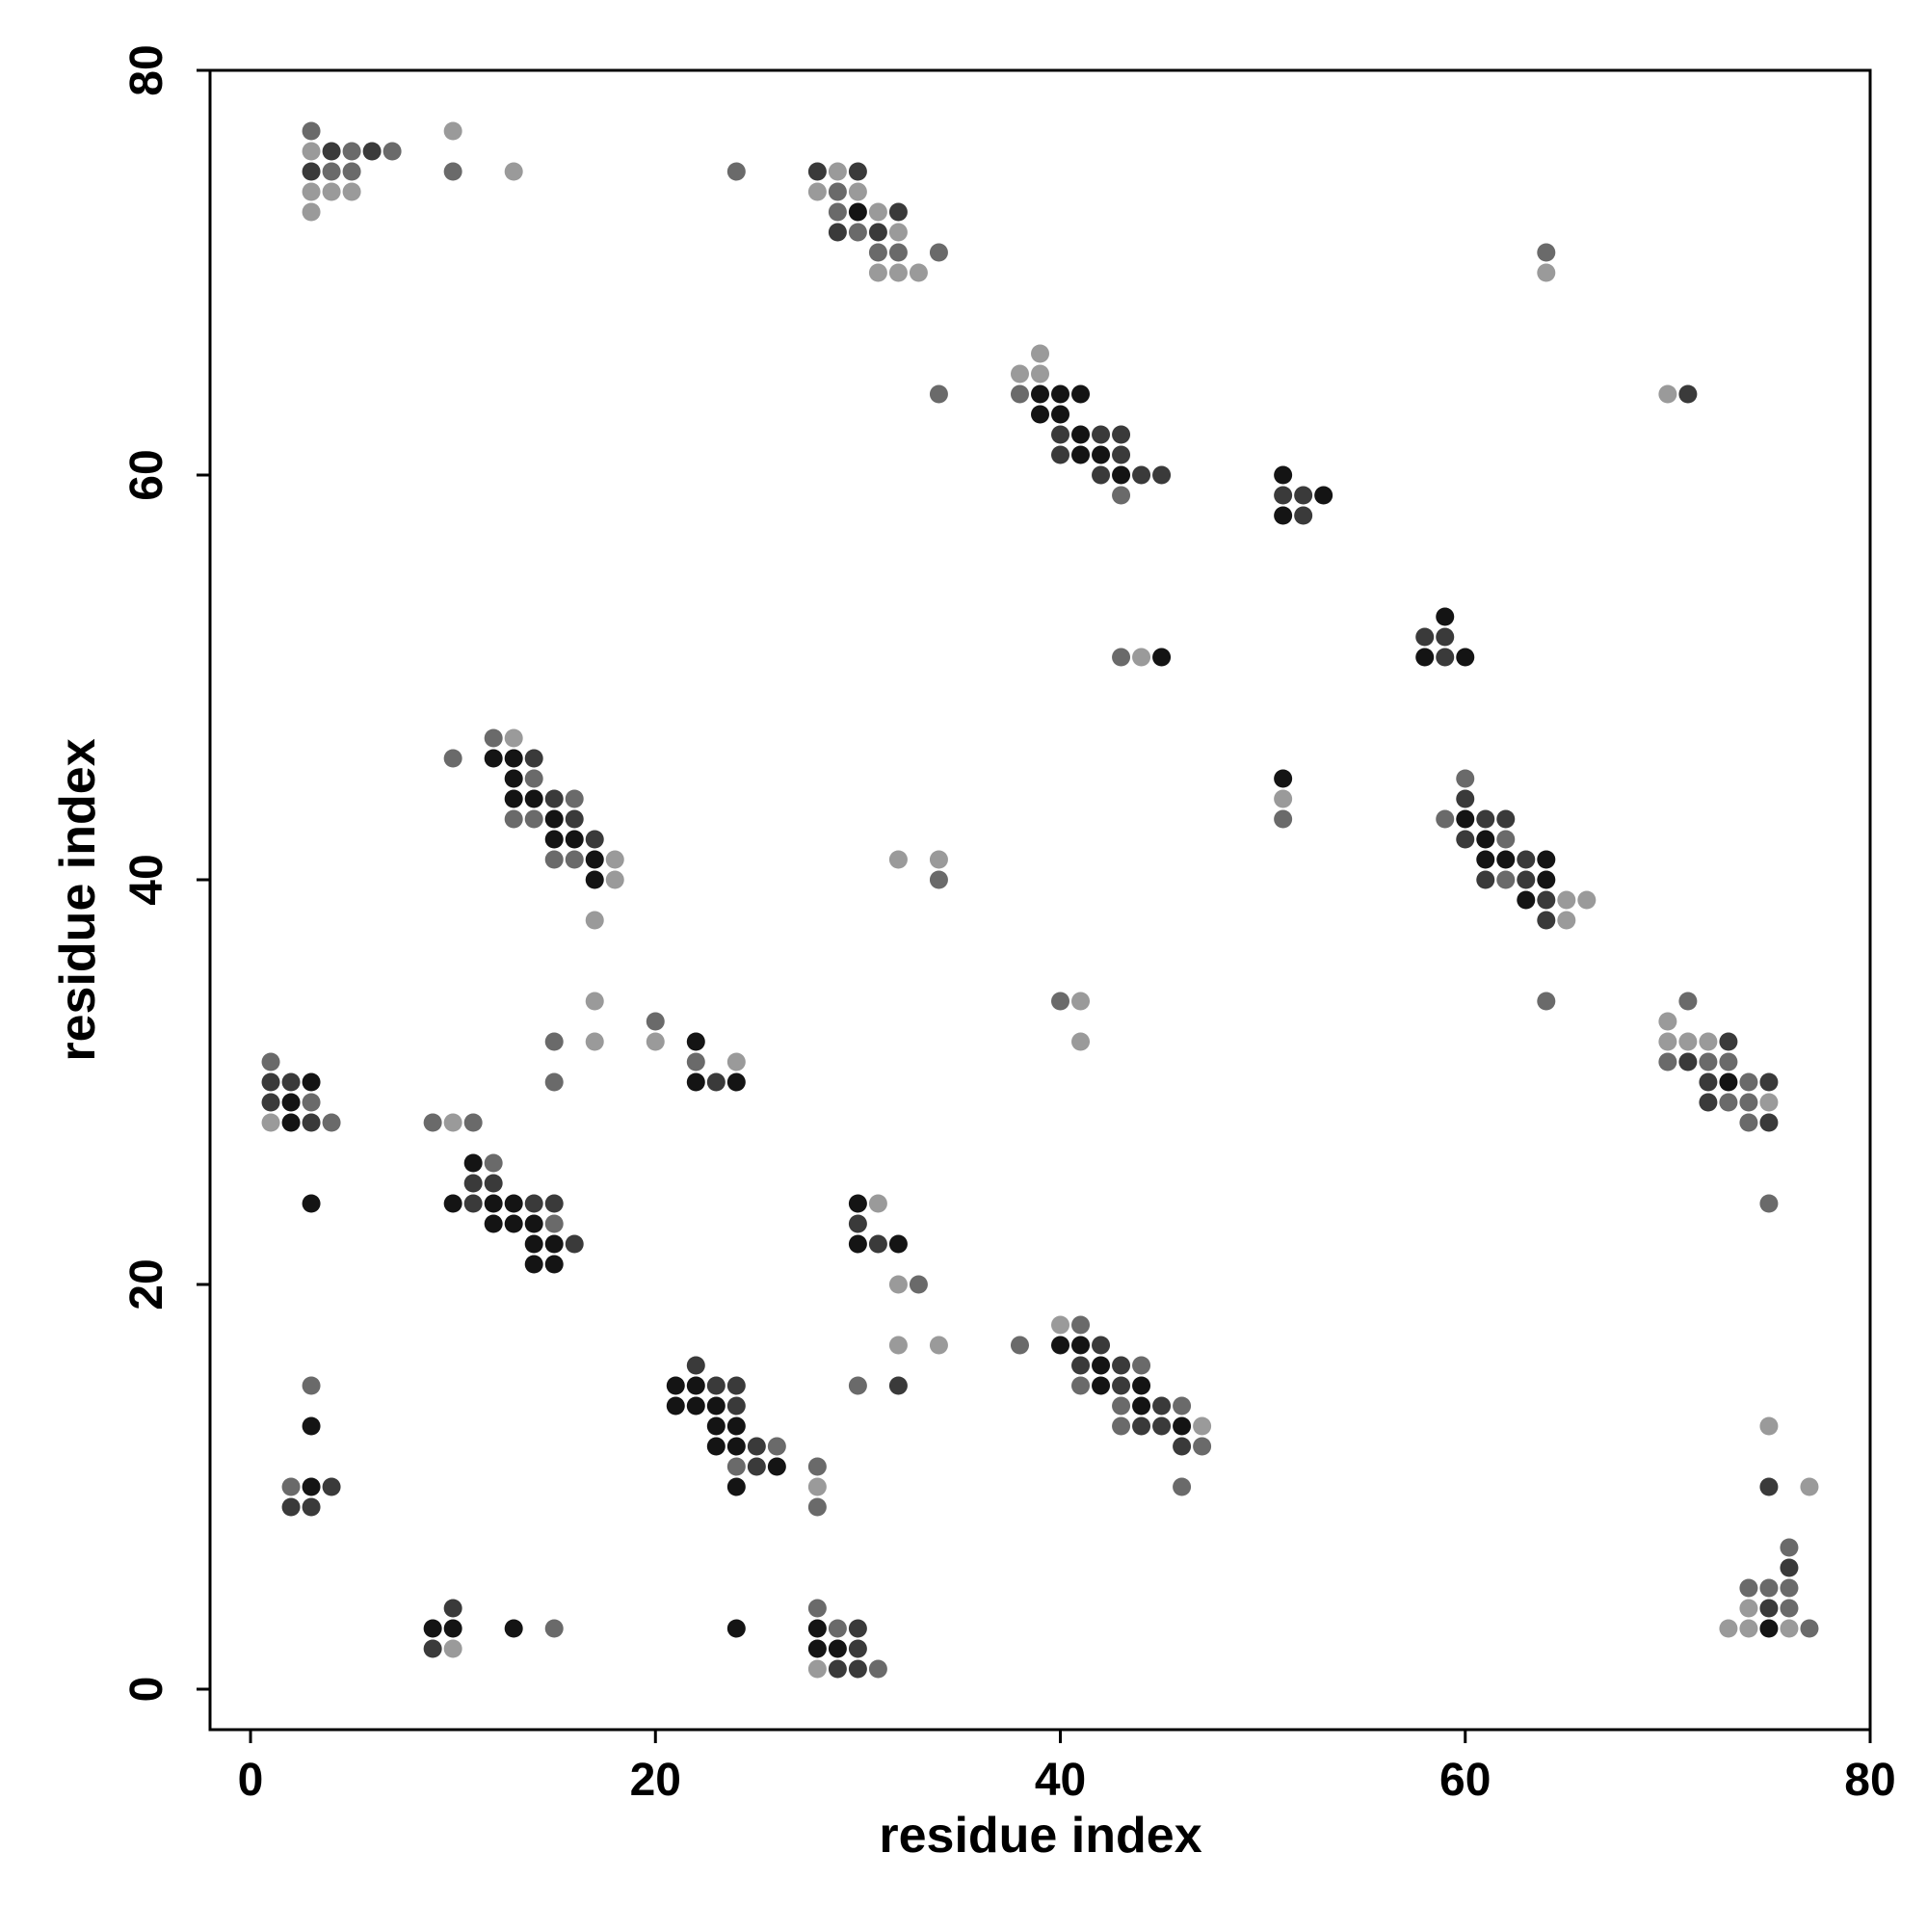 The width and height of the screenshot is (1927, 1932). I want to click on x-tick-label: 40, so click(1060, 1780).